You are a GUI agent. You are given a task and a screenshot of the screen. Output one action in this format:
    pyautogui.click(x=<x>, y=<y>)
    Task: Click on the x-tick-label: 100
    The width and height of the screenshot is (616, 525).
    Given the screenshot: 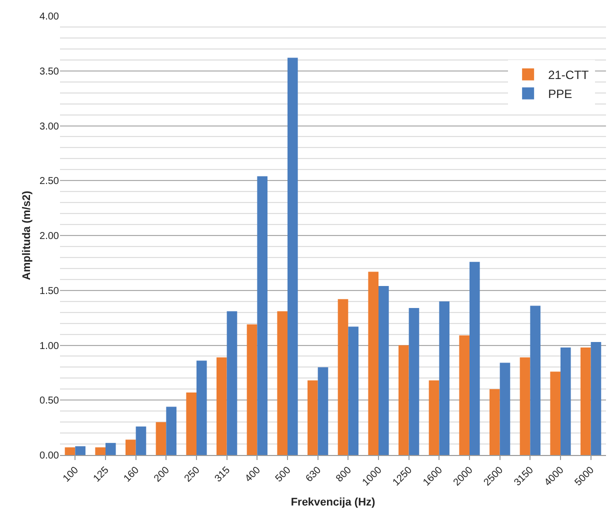 What is the action you would take?
    pyautogui.click(x=71, y=474)
    